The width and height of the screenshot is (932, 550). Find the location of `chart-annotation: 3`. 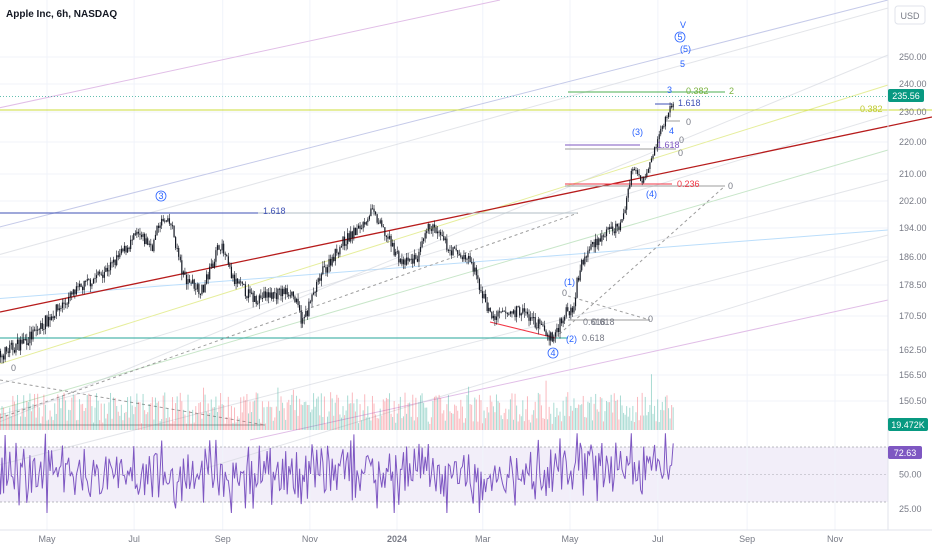

chart-annotation: 3 is located at coordinates (669, 90).